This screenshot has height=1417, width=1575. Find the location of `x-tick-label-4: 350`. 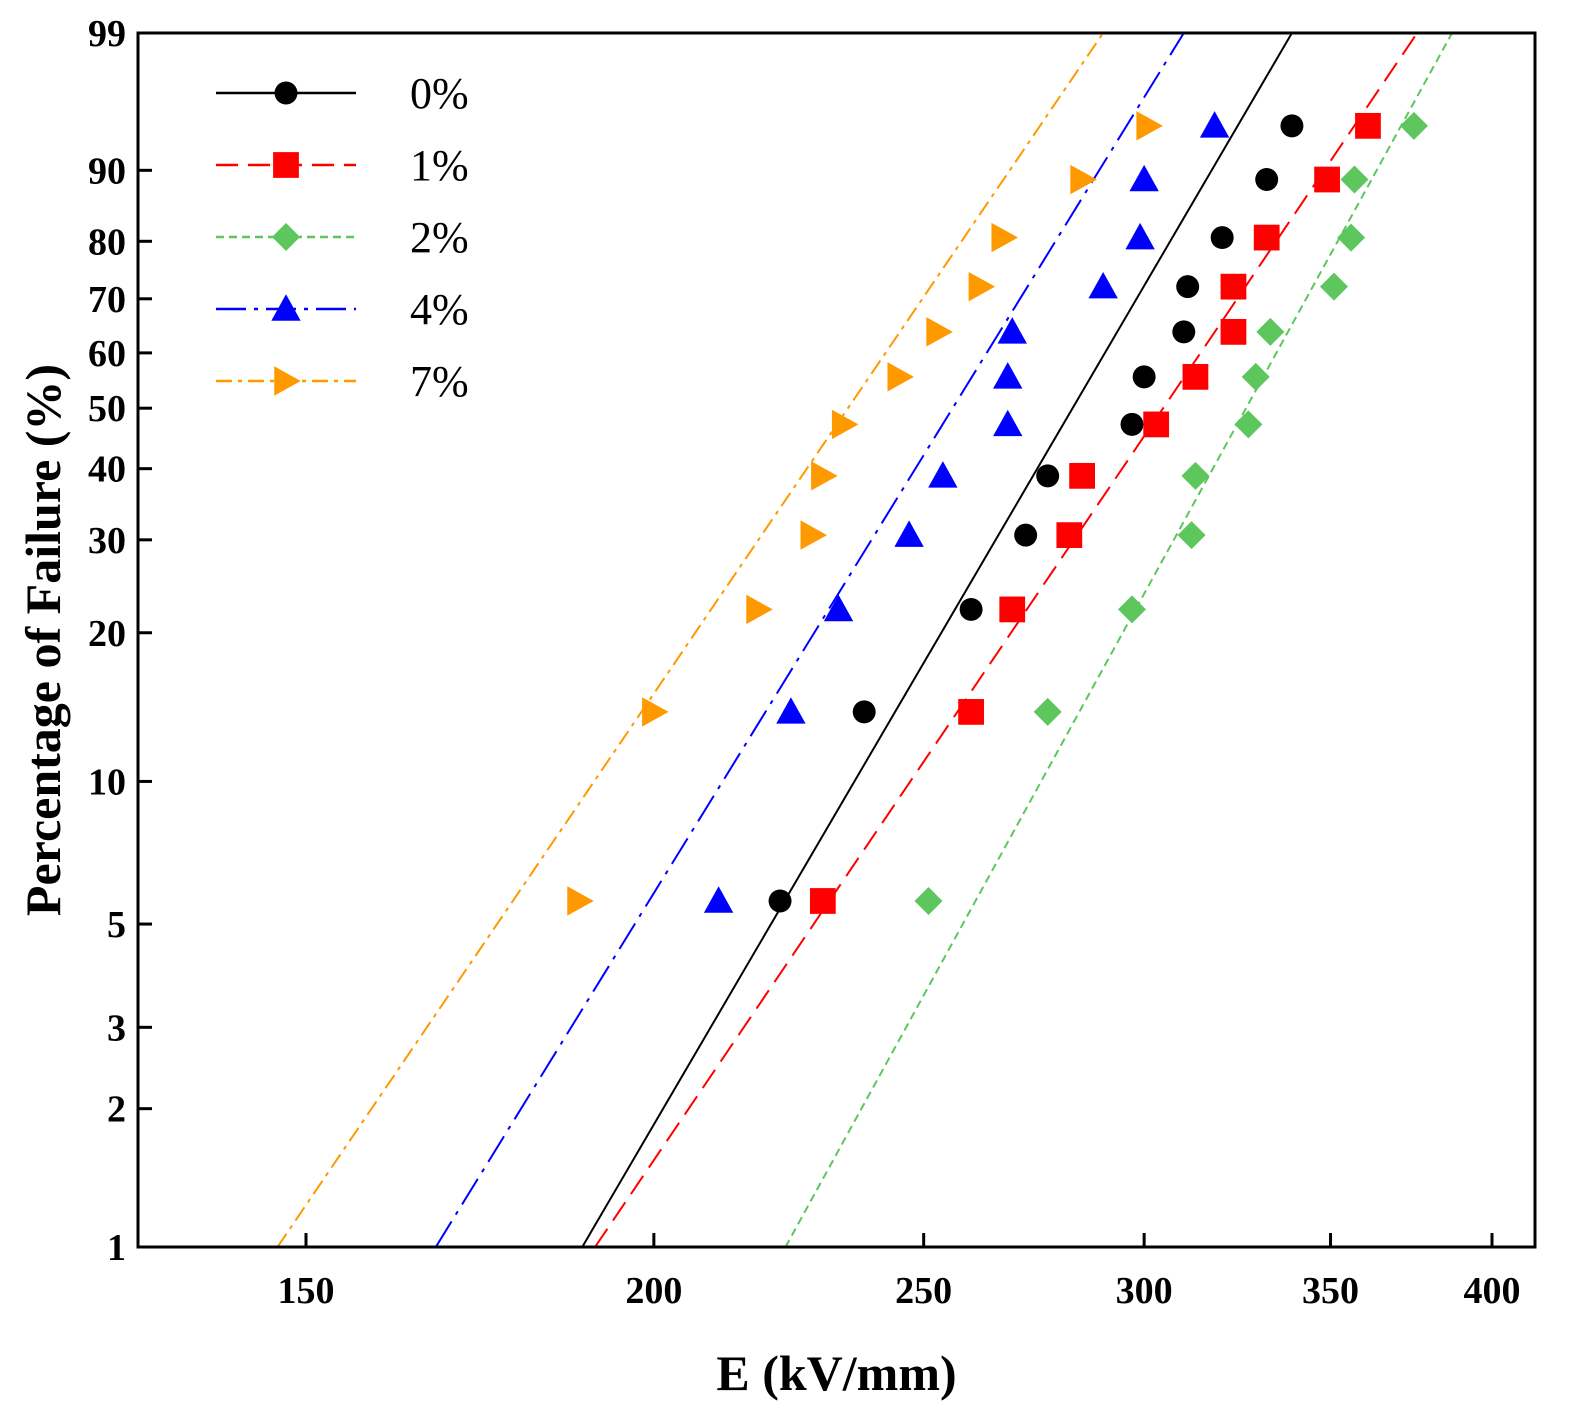

x-tick-label-4: 350 is located at coordinates (1330, 1291).